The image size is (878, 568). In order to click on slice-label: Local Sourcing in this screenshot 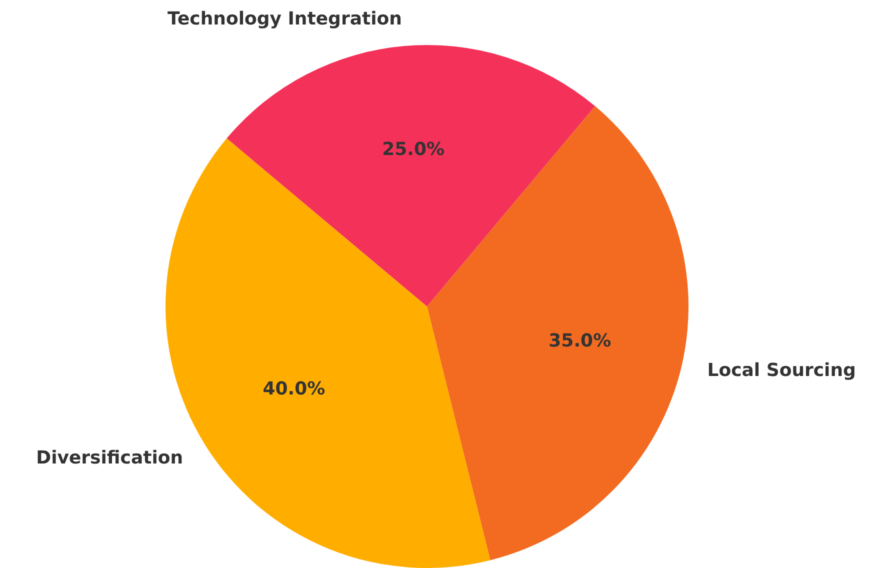, I will do `click(781, 370)`.